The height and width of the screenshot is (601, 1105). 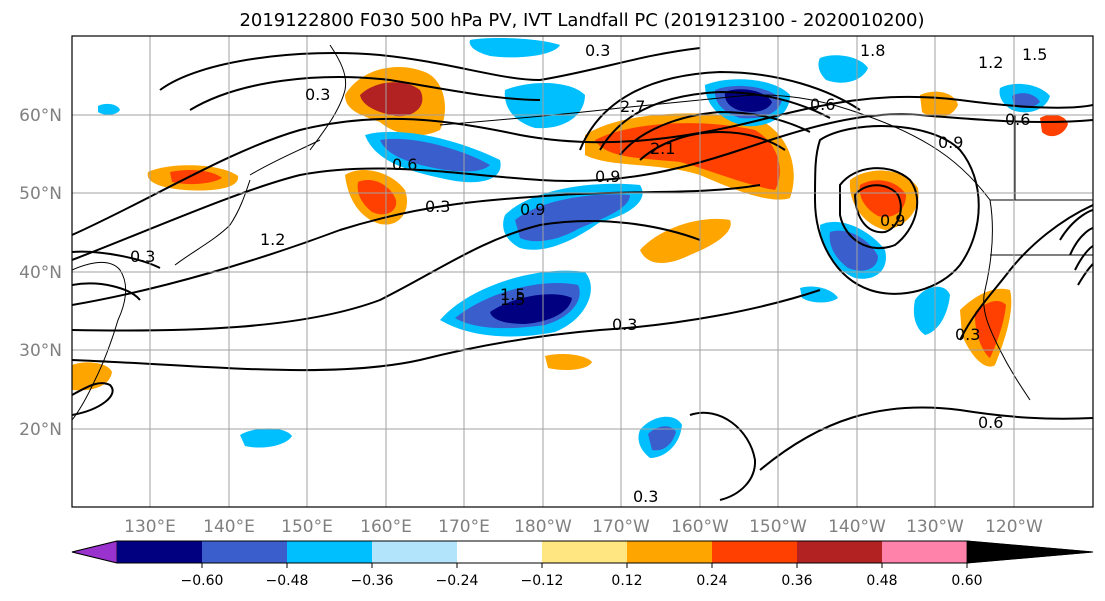 What do you see at coordinates (621, 527) in the screenshot?
I see `lon-label: 170°W` at bounding box center [621, 527].